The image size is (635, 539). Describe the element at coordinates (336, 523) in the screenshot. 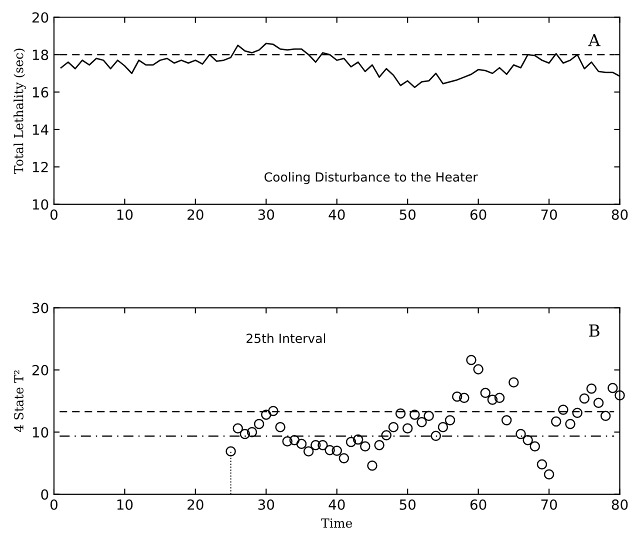

I see `x-axis-title: Time` at that location.